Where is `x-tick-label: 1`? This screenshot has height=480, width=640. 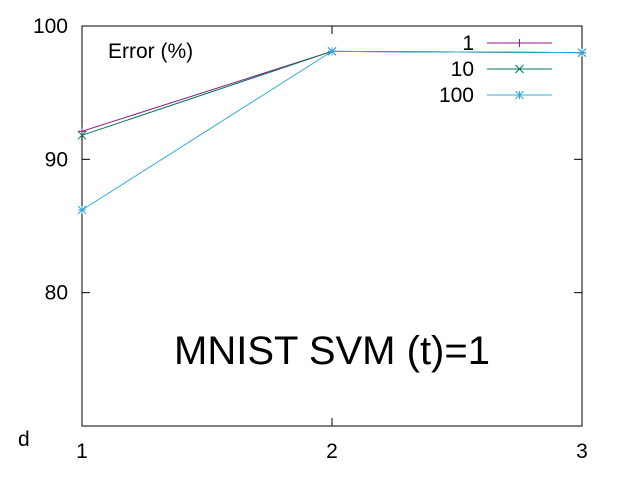 x-tick-label: 1 is located at coordinates (82, 451).